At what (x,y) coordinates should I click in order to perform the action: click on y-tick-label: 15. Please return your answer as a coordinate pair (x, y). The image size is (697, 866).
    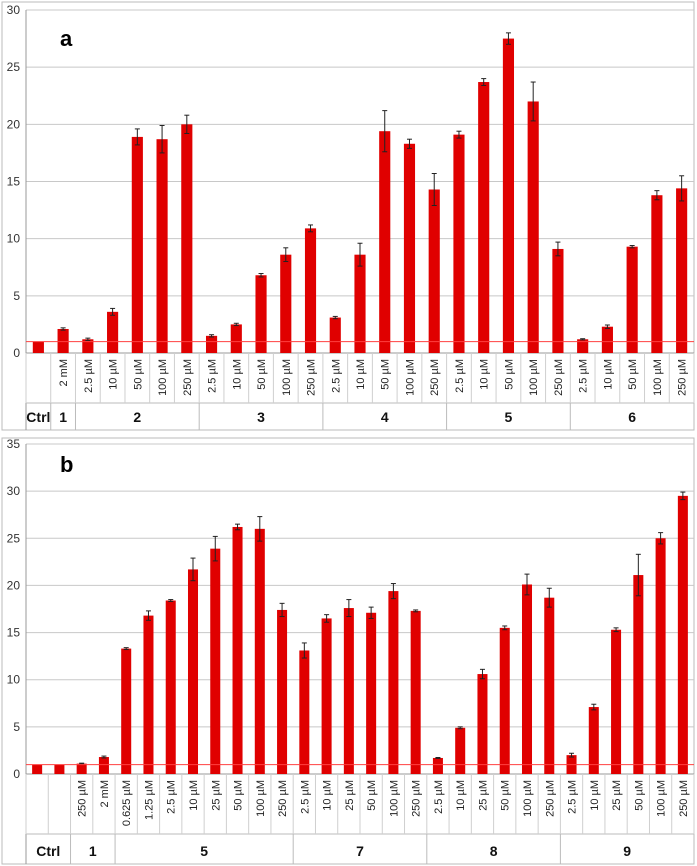
    Looking at the image, I should click on (14, 633).